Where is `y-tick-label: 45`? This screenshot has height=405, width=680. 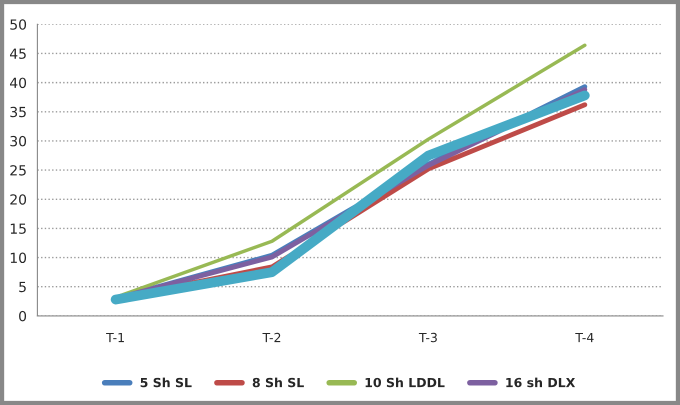
y-tick-label: 45 is located at coordinates (18, 53).